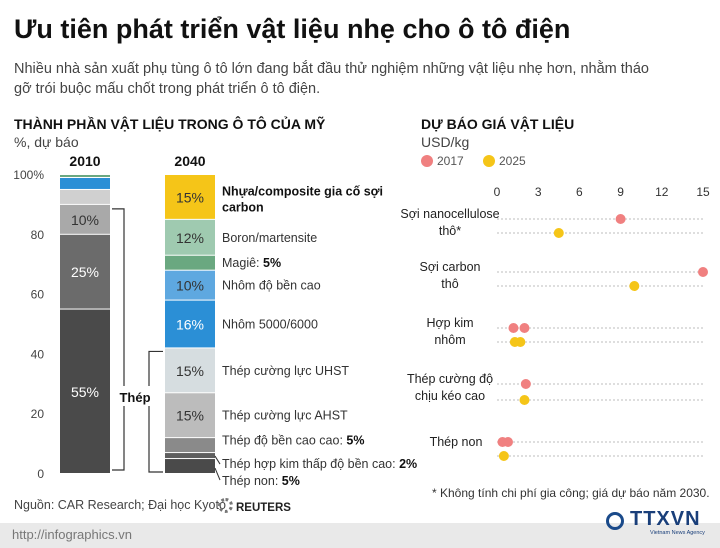 This screenshot has width=720, height=548. Describe the element at coordinates (38, 235) in the screenshot. I see `y-tick-label: 80` at that location.